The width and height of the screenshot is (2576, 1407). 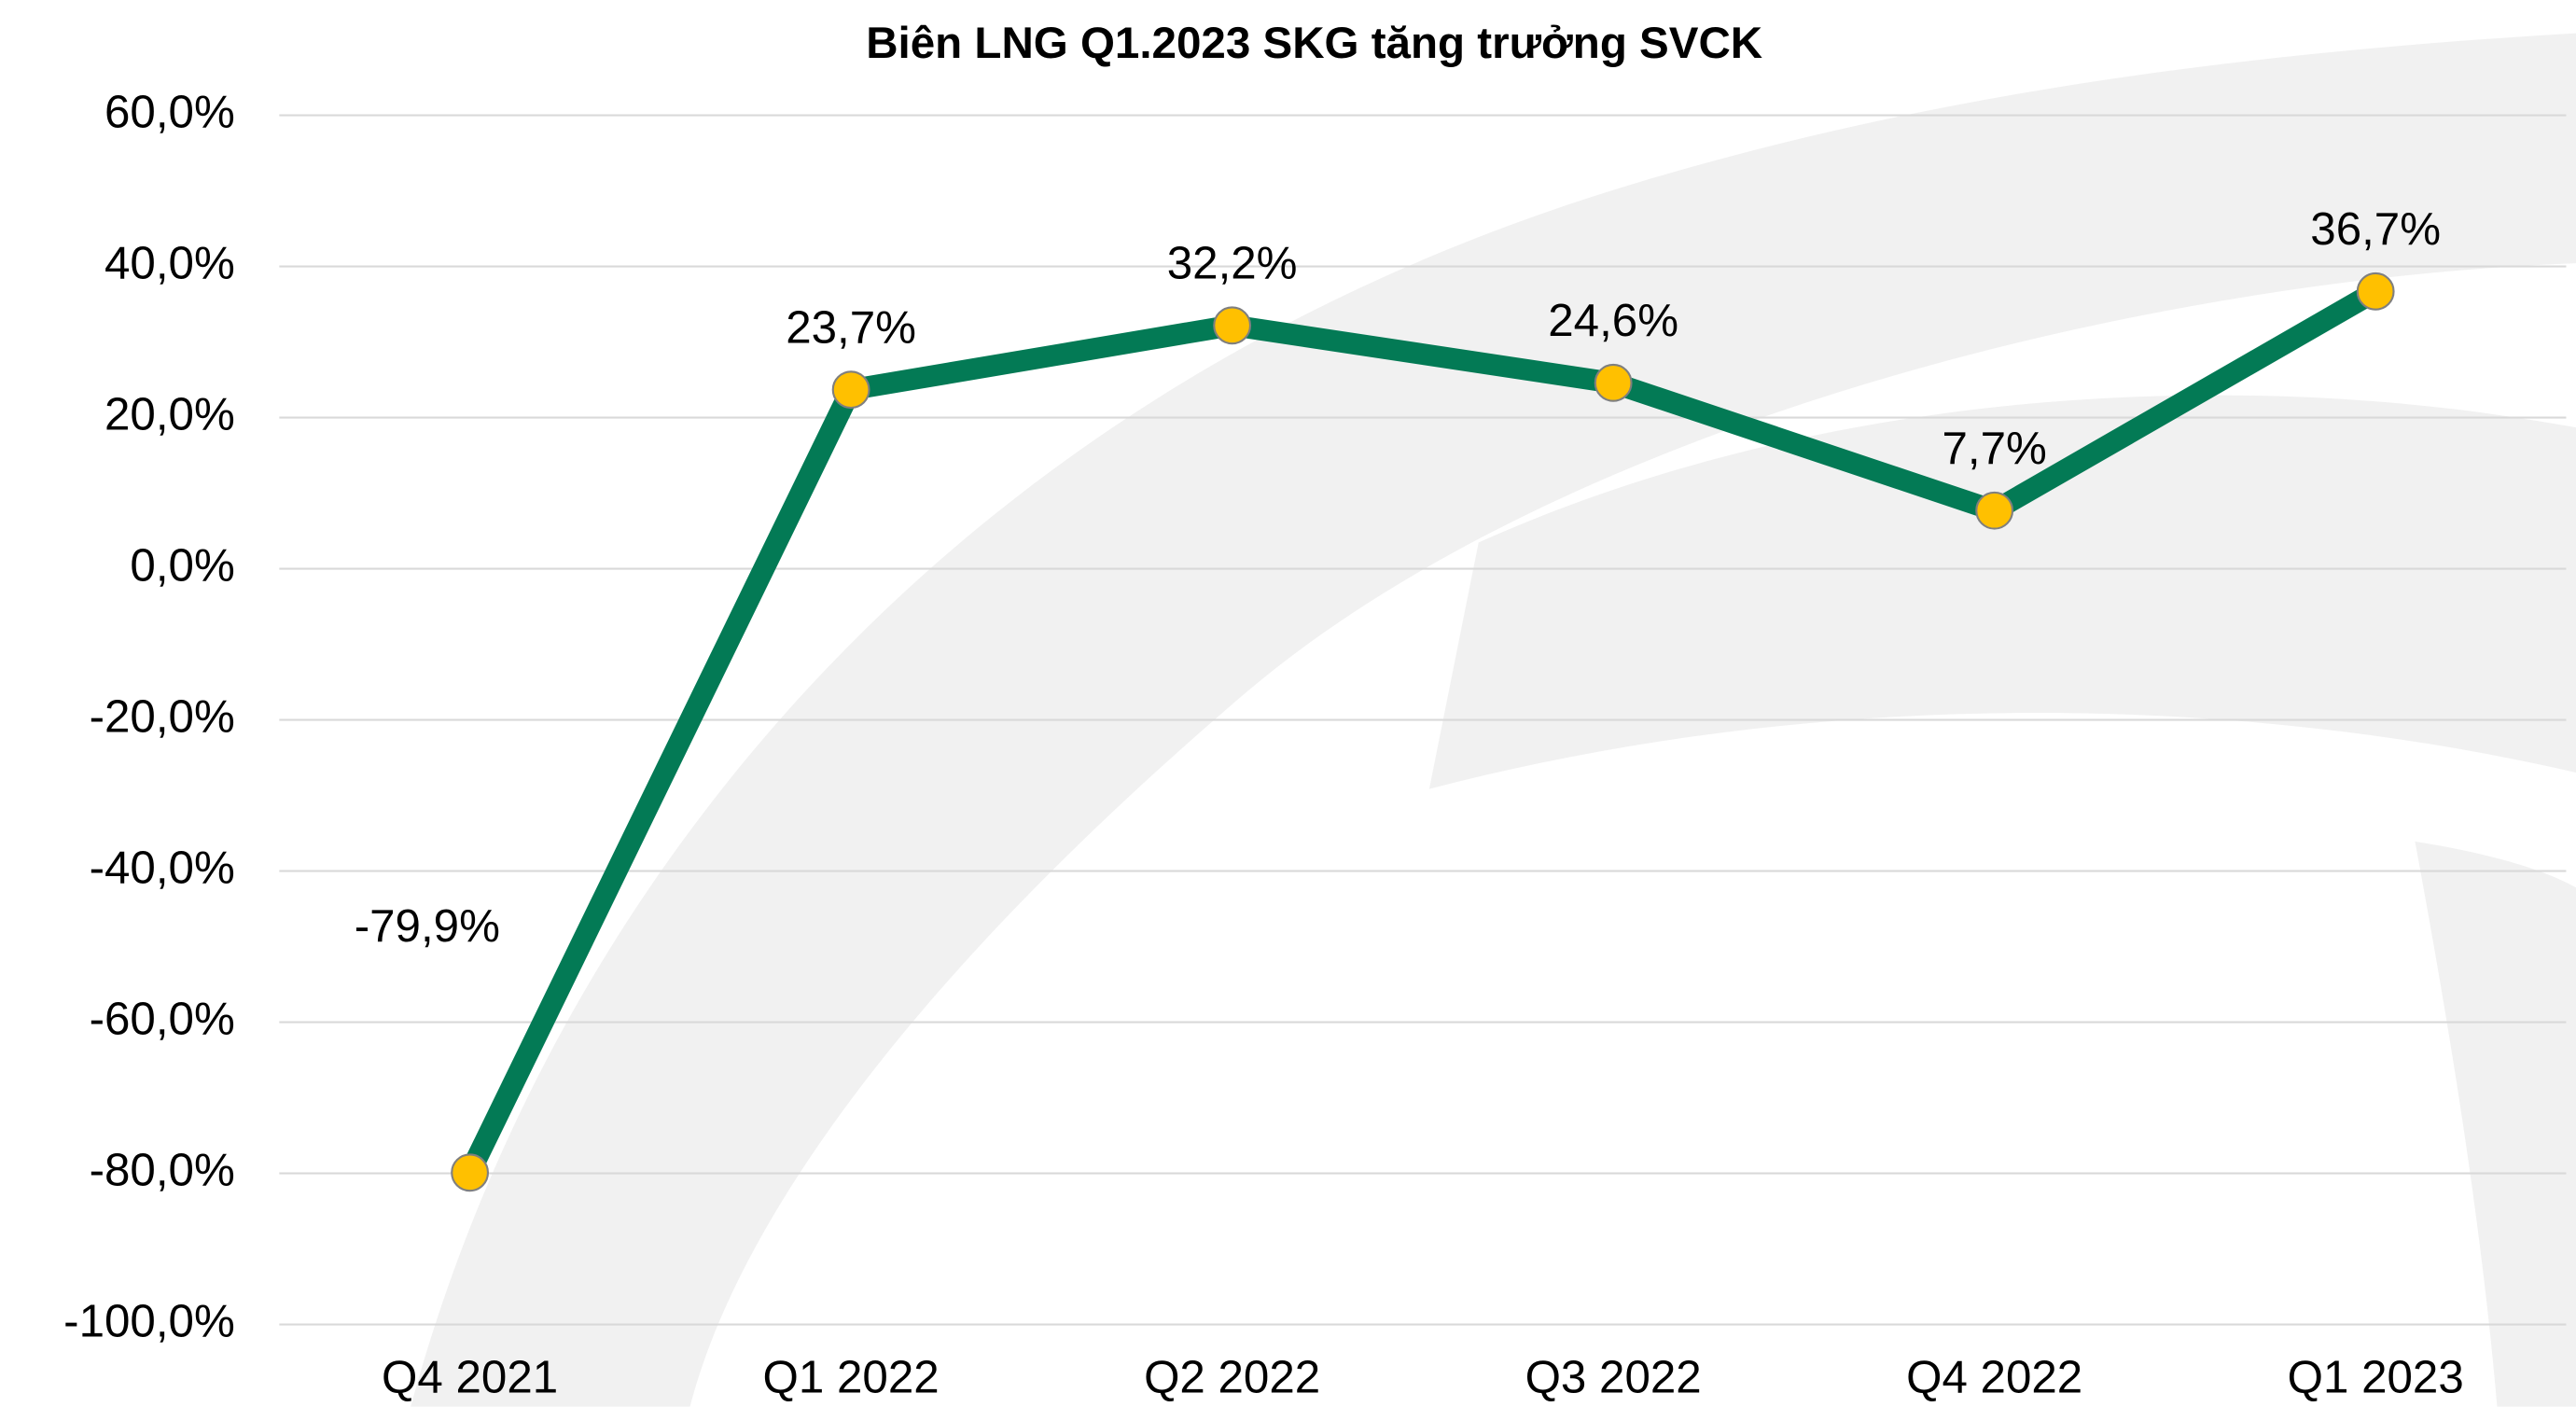 I want to click on y-tick-label: 0,0%, so click(x=182, y=566).